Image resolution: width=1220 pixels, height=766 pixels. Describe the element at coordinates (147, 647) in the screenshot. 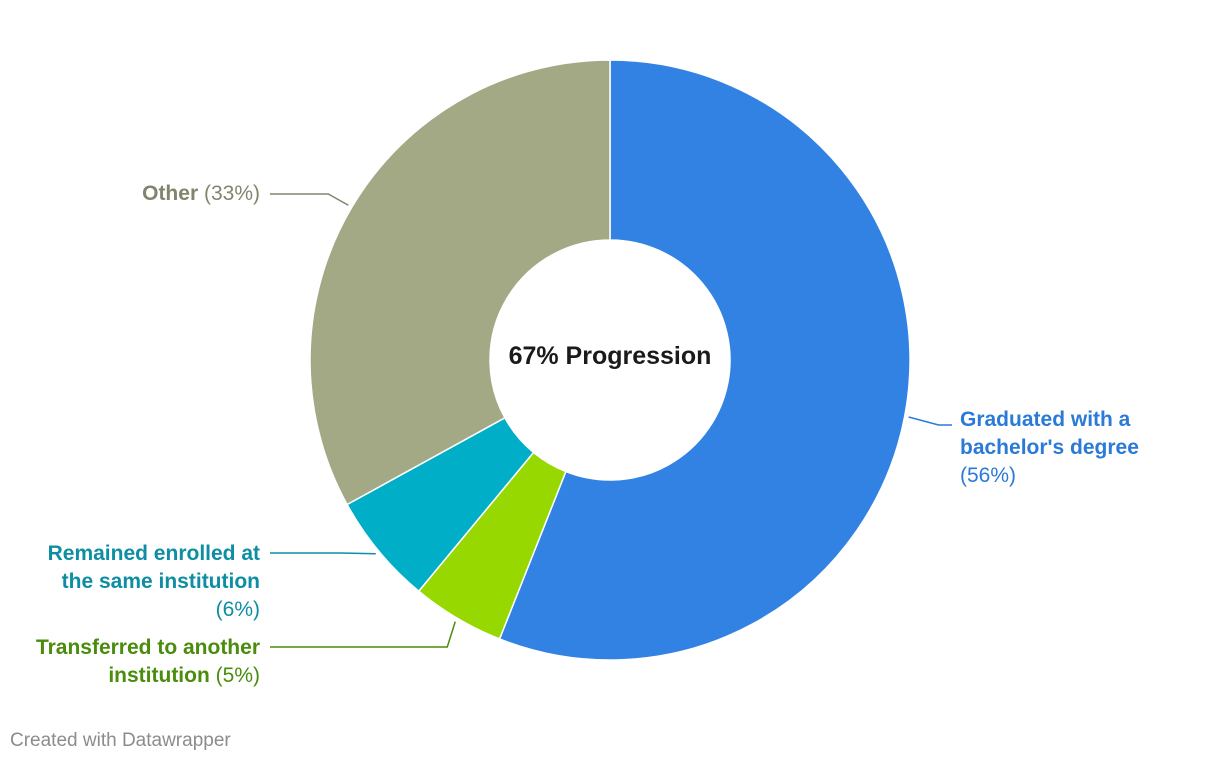

I see `label-transferred-line-1: Transferred to another` at that location.